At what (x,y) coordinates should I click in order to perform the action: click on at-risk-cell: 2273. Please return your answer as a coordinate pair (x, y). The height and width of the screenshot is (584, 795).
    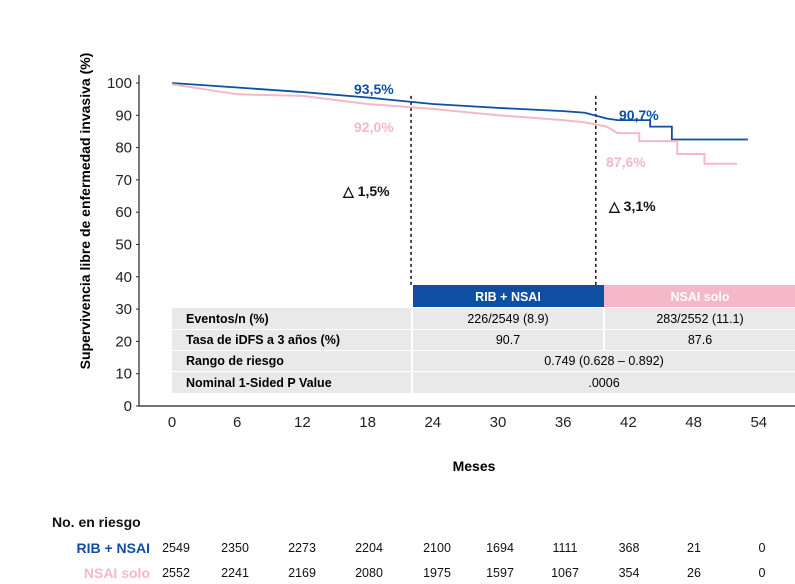
    Looking at the image, I should click on (302, 548).